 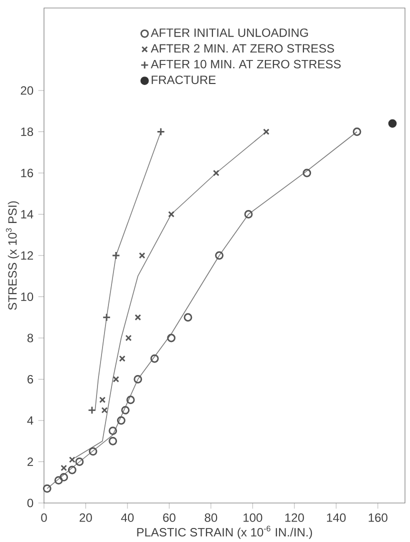 What do you see at coordinates (27, 297) in the screenshot?
I see `y-tick-label: 10` at bounding box center [27, 297].